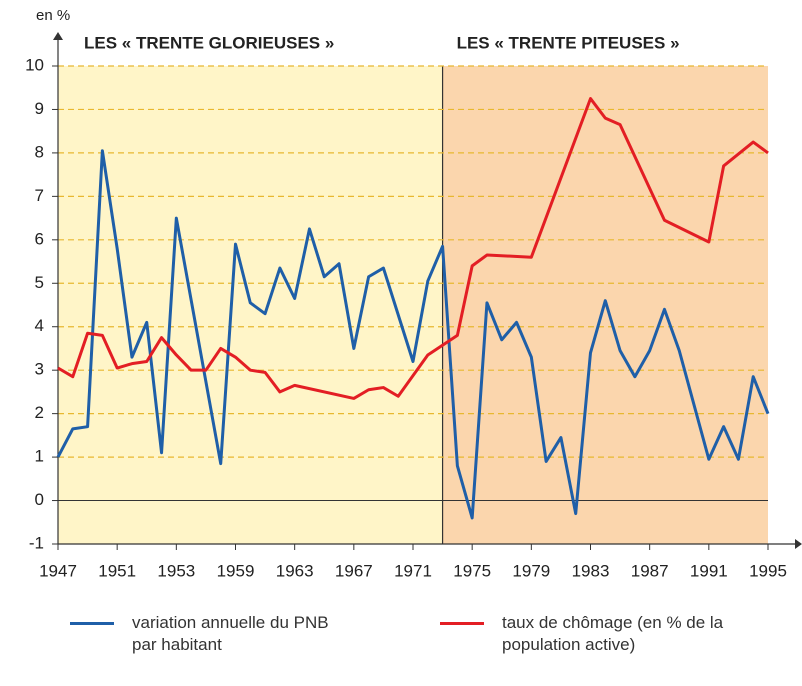 This screenshot has height=686, width=802. Describe the element at coordinates (39, 369) in the screenshot. I see `y-tick-label: 3` at that location.